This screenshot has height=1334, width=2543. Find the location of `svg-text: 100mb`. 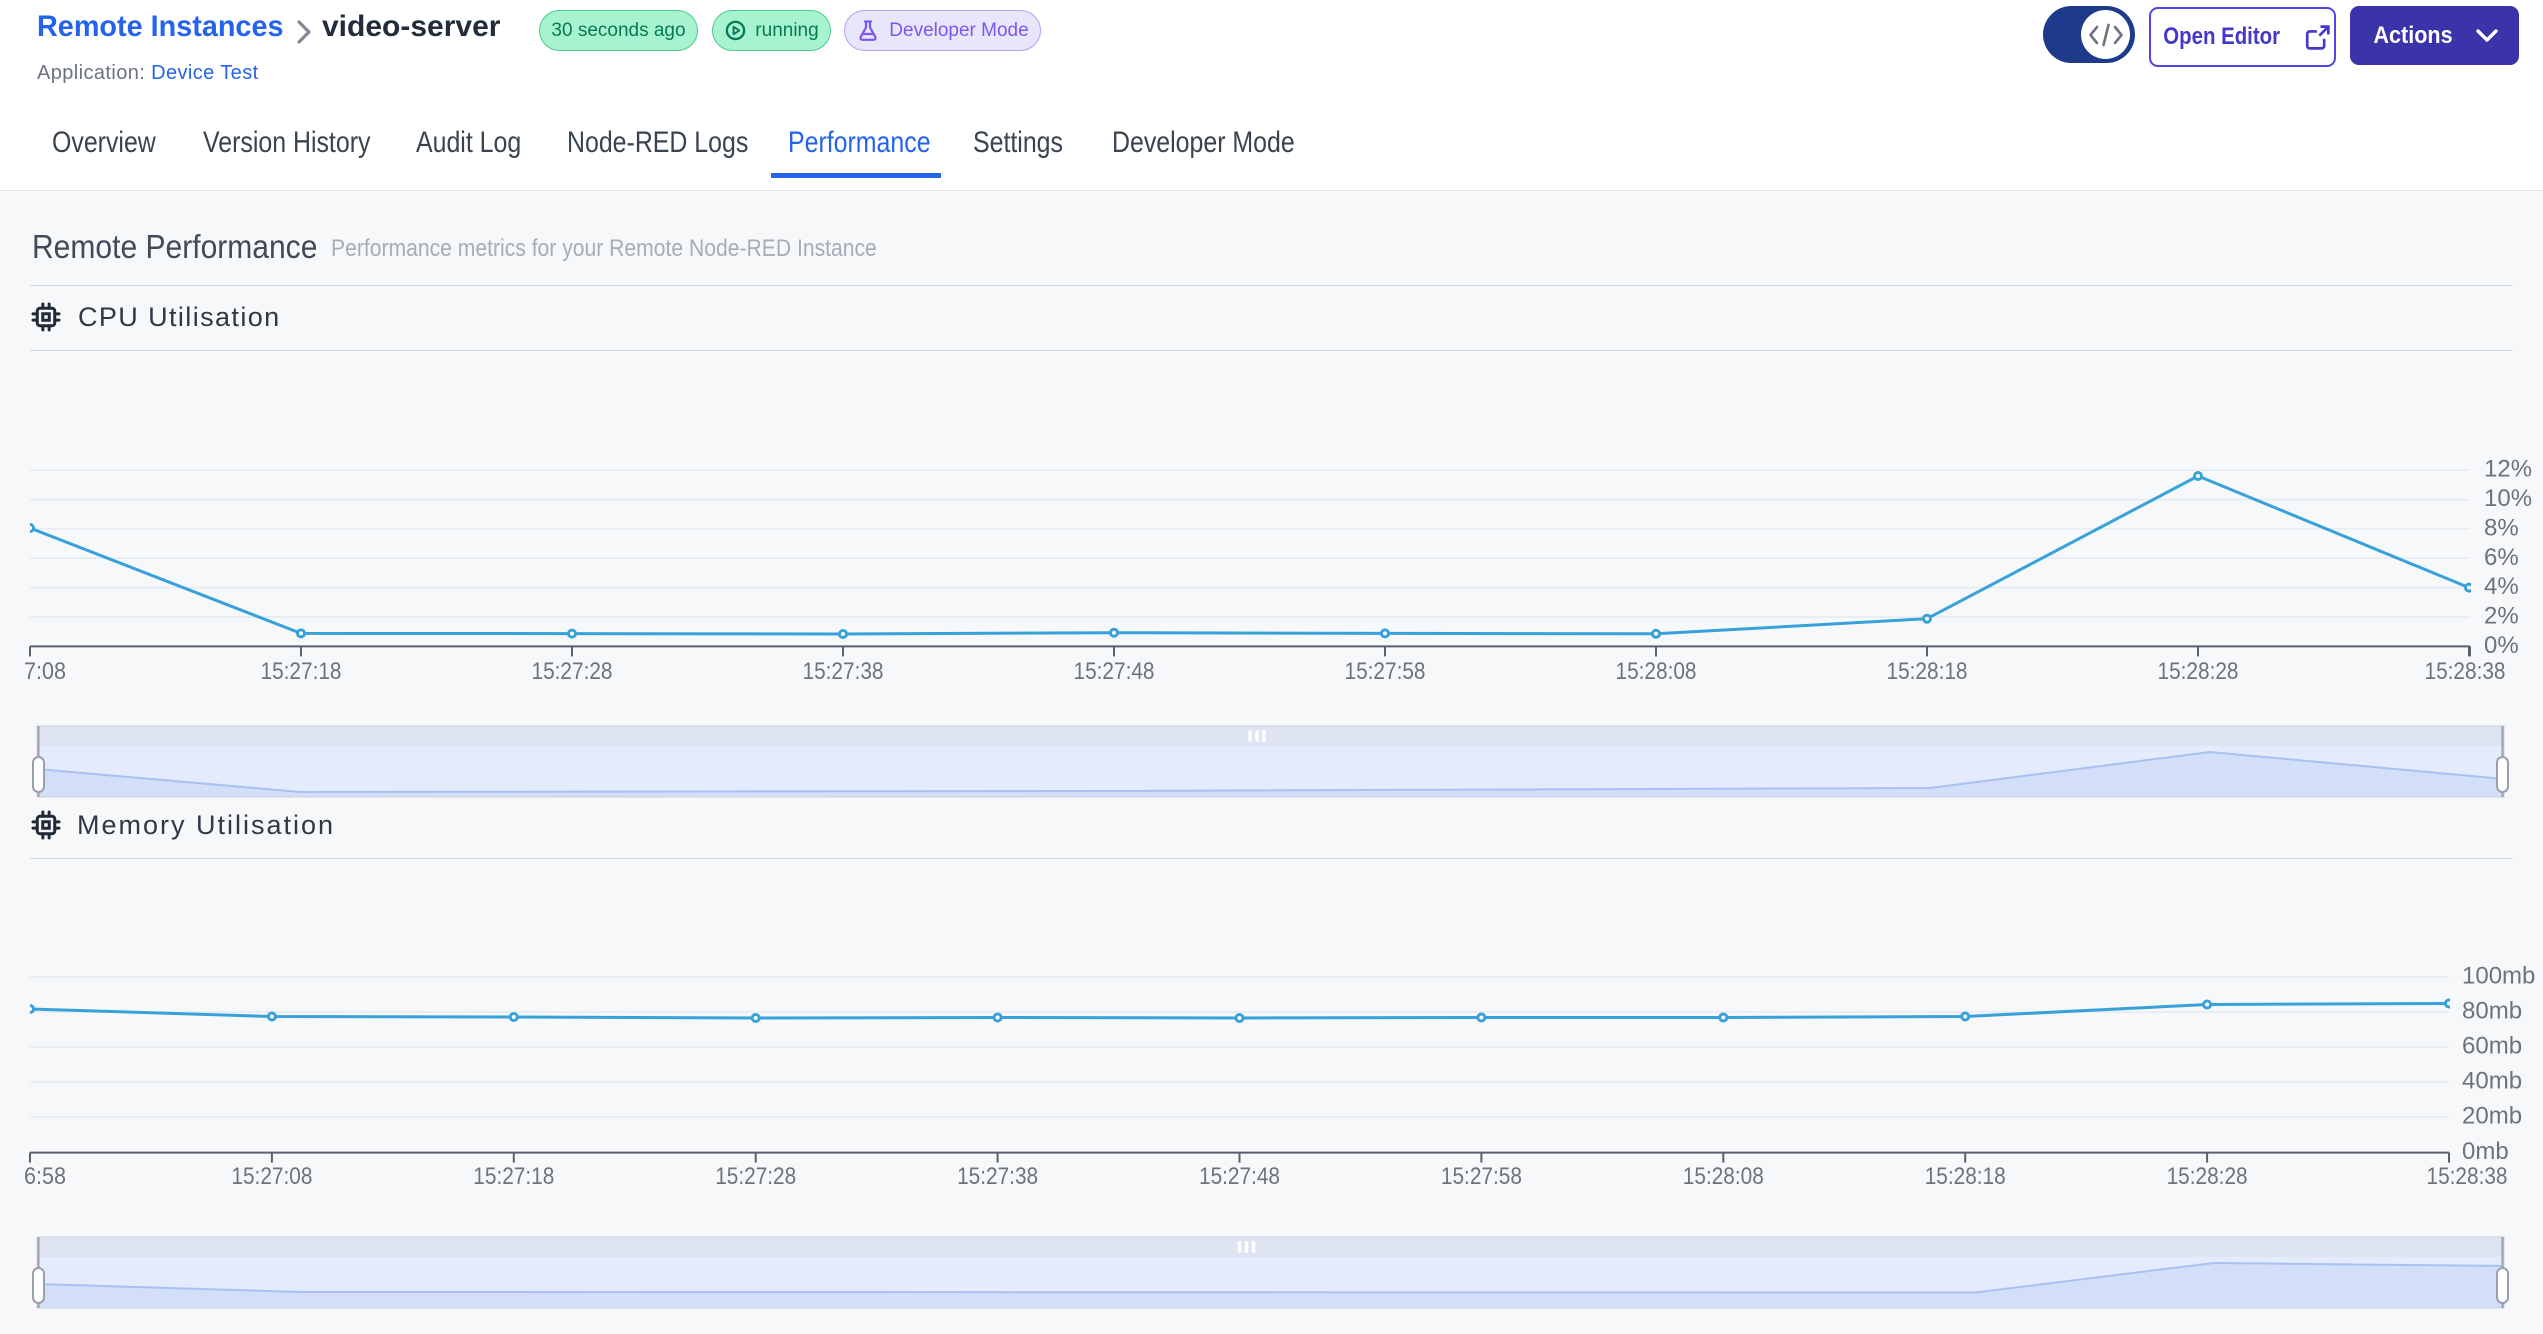

svg-text: 100mb is located at coordinates (2498, 976).